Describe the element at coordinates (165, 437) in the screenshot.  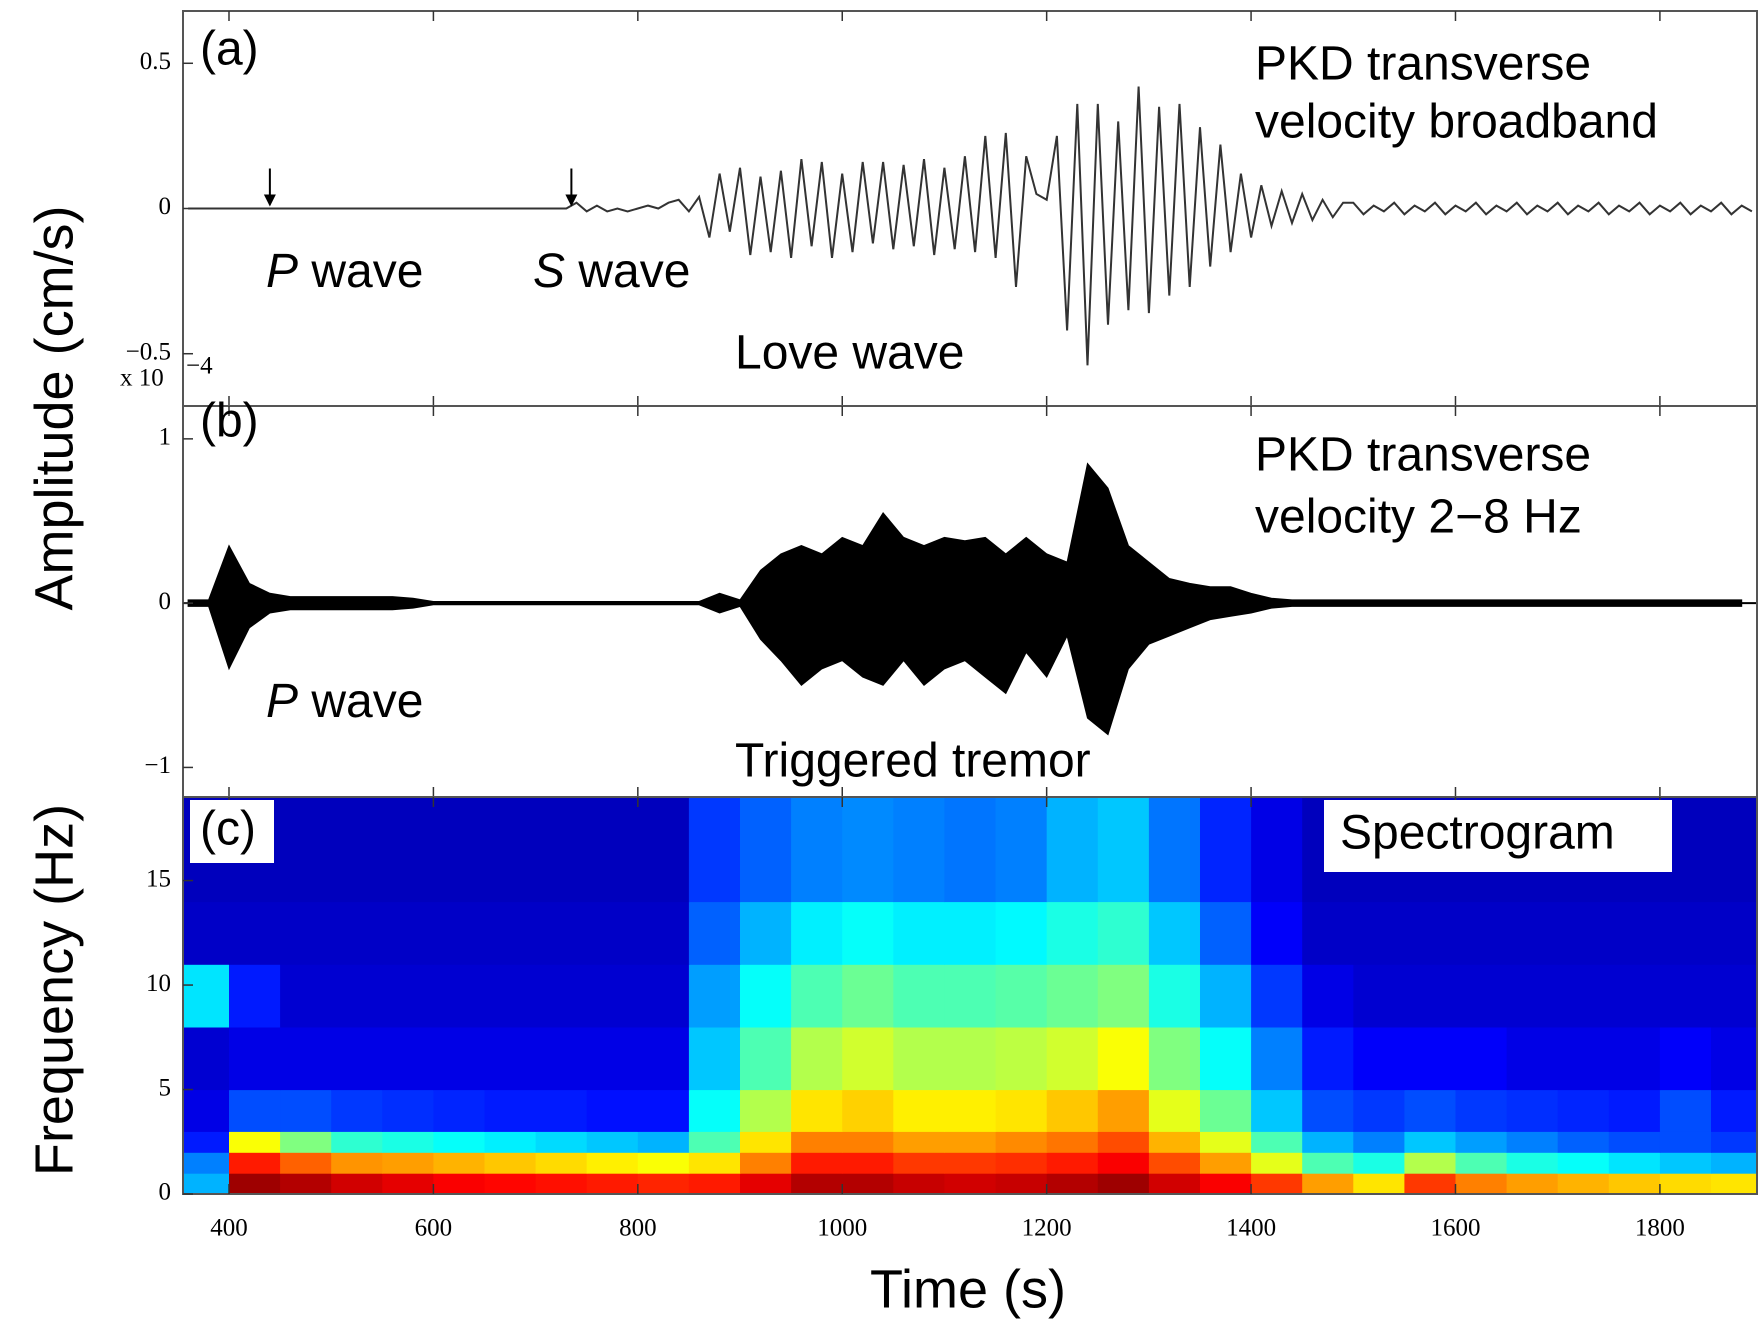
I see `y-tick-label: 1` at that location.